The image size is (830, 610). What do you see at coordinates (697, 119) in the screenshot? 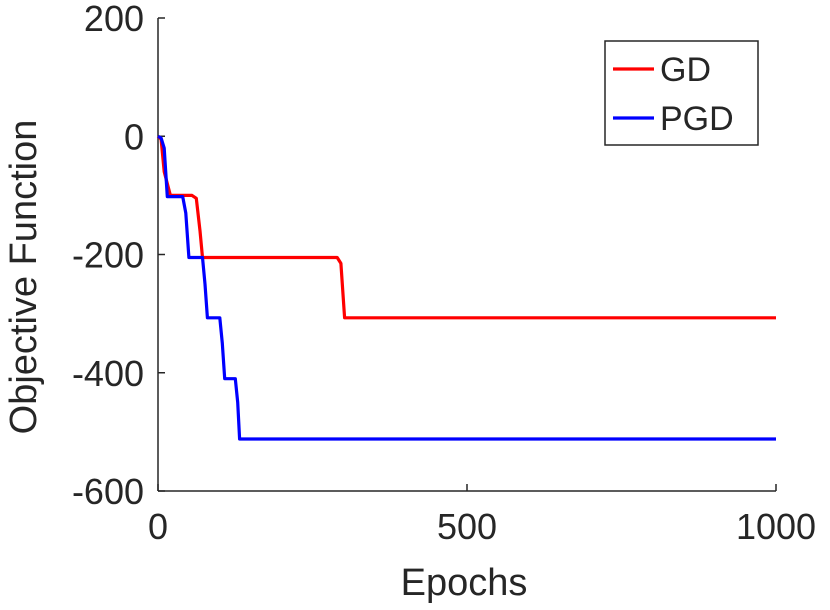
I see `legend-label-pgd: PGD` at bounding box center [697, 119].